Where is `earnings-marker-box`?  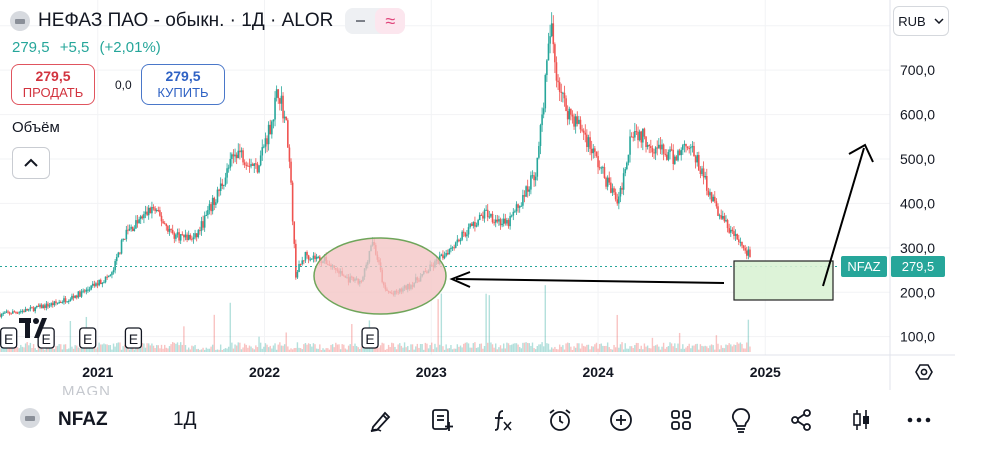
earnings-marker-box is located at coordinates (370, 338).